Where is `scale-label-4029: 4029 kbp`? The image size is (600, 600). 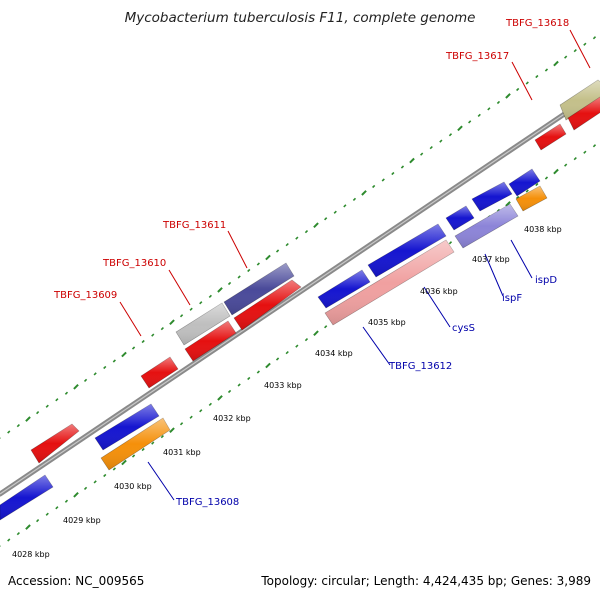 scale-label-4029: 4029 kbp is located at coordinates (82, 520).